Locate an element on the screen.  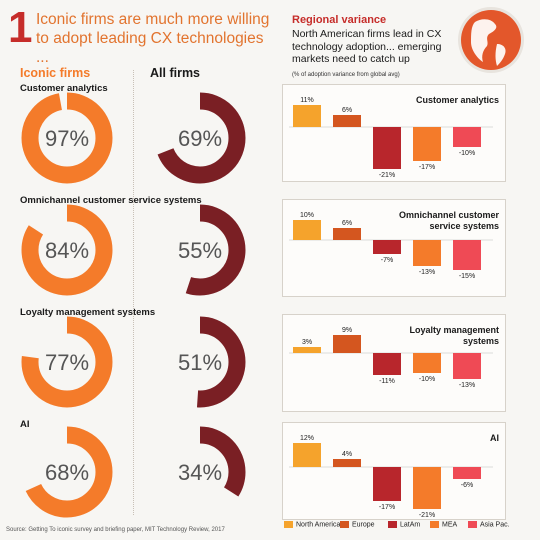
donut-value-label: 68% is located at coordinates (67, 472).